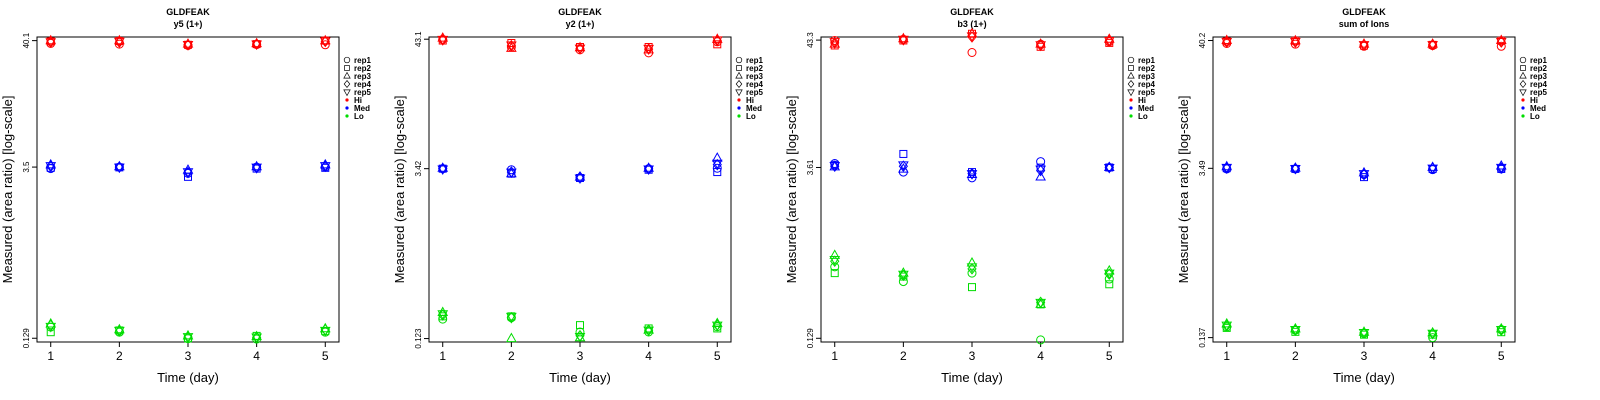 The height and width of the screenshot is (400, 1600). Describe the element at coordinates (362, 68) in the screenshot. I see `legend-label: rep2` at that location.